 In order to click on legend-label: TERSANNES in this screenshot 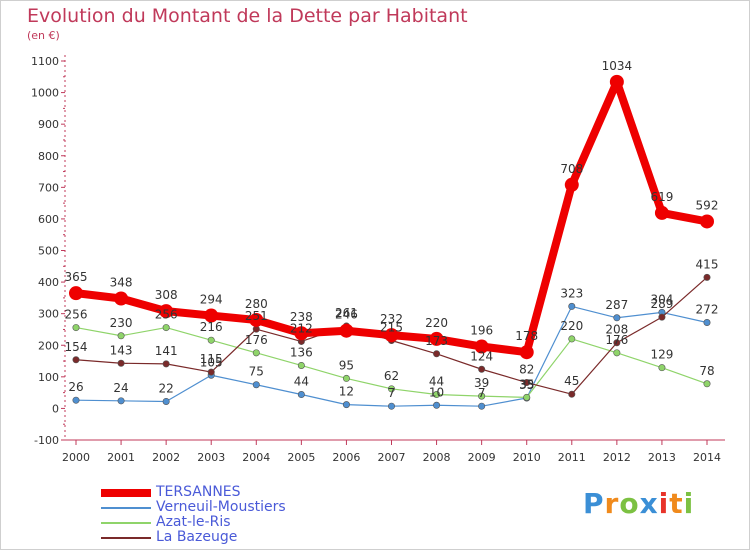, I will do `click(198, 492)`.